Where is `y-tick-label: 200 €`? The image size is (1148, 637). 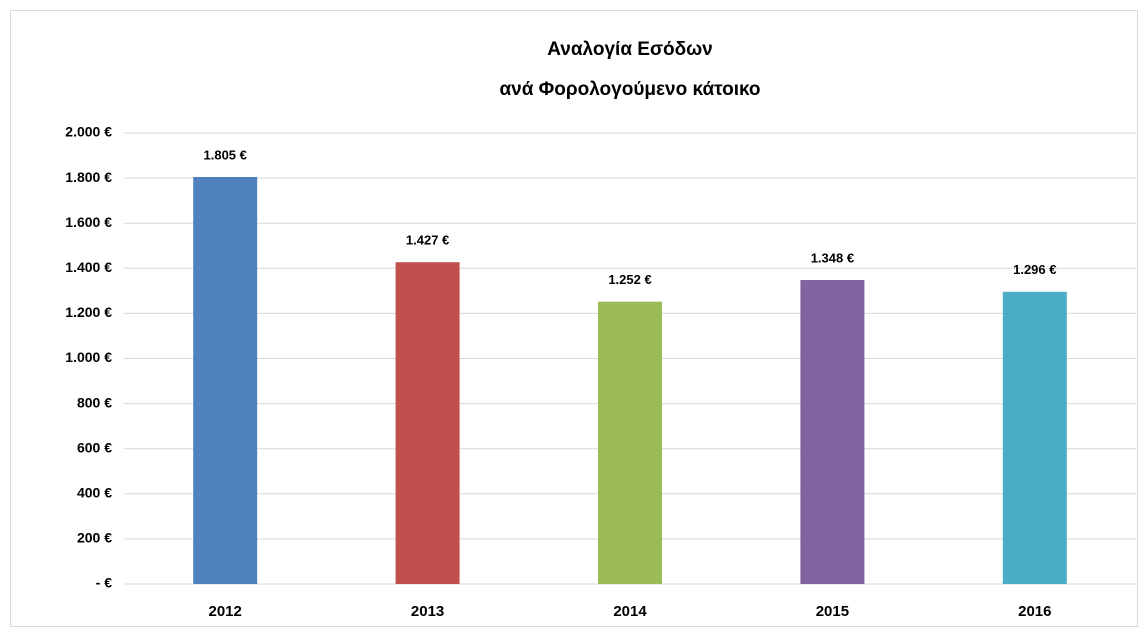
y-tick-label: 200 € is located at coordinates (94, 538).